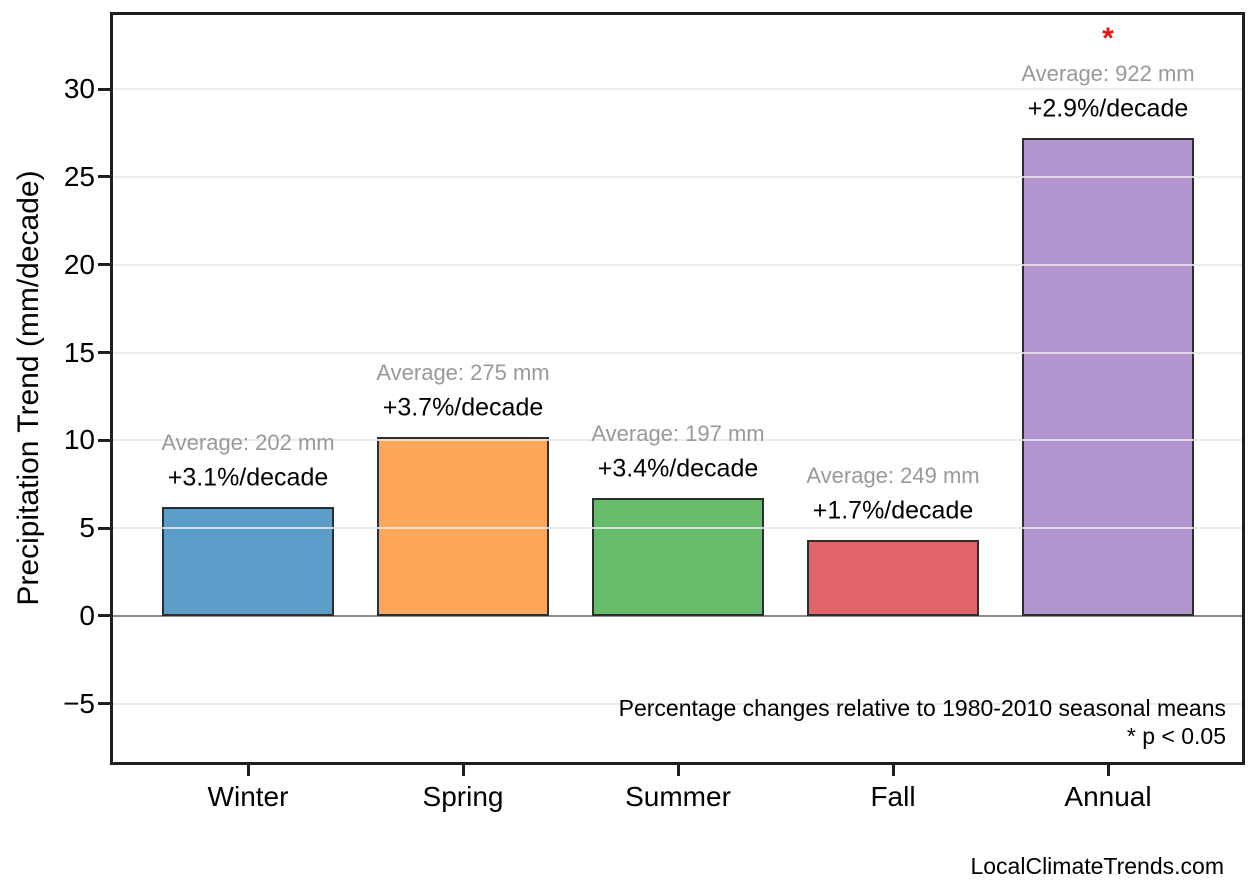 The image size is (1258, 893). Describe the element at coordinates (463, 407) in the screenshot. I see `bar-trend-label: +3.7%/decade` at that location.